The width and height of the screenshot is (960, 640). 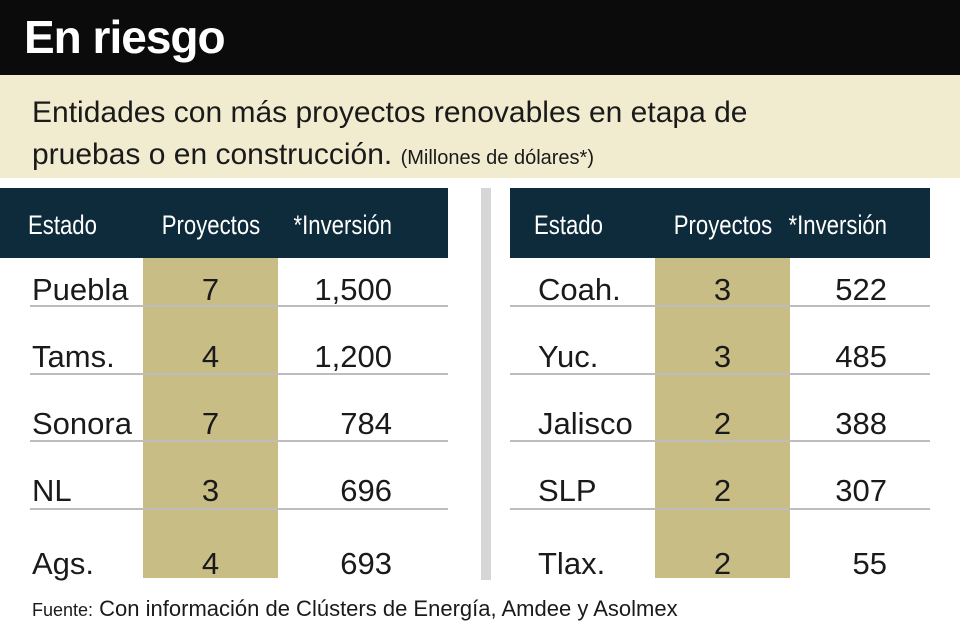 I want to click on divider, so click(x=486, y=384).